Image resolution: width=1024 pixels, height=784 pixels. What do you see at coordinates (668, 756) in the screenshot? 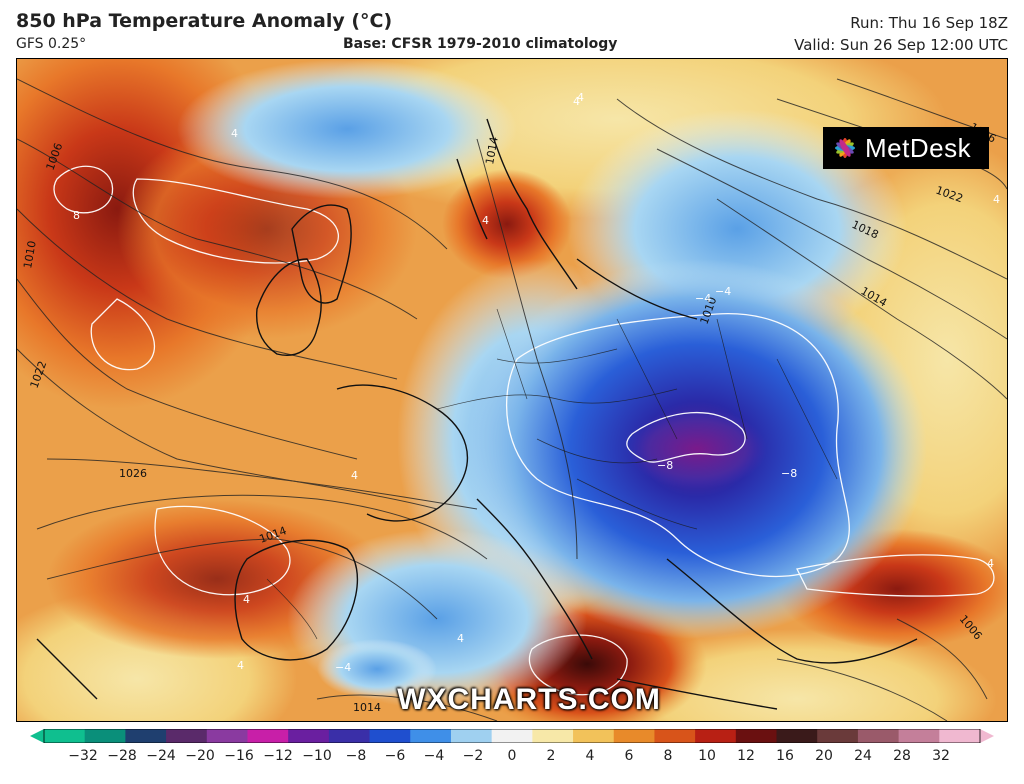
I see `colorbar-tick-label: 8` at bounding box center [668, 756].